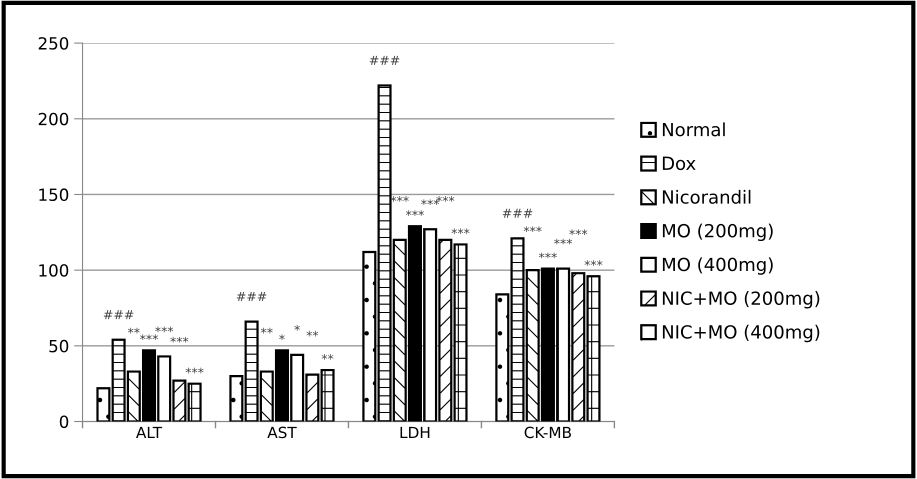  What do you see at coordinates (53, 119) in the screenshot?
I see `y-tick-label: 200` at bounding box center [53, 119].